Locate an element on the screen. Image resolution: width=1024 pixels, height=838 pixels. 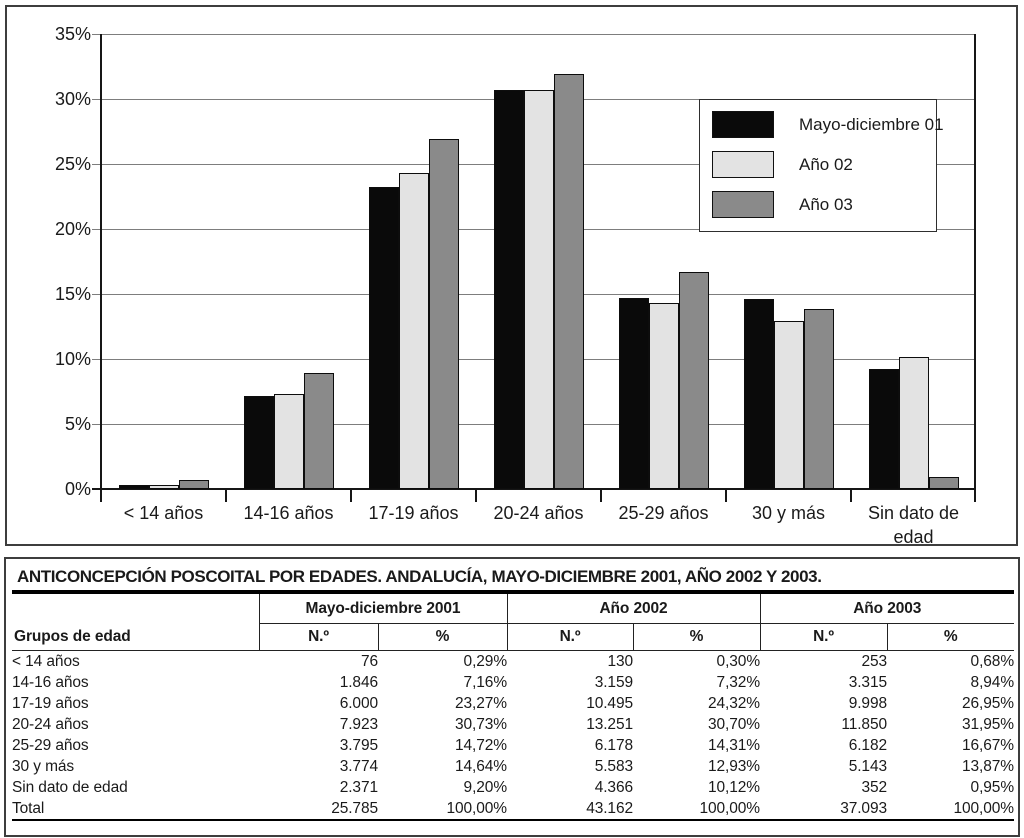
percent-cell: 12,93% is located at coordinates (734, 766).